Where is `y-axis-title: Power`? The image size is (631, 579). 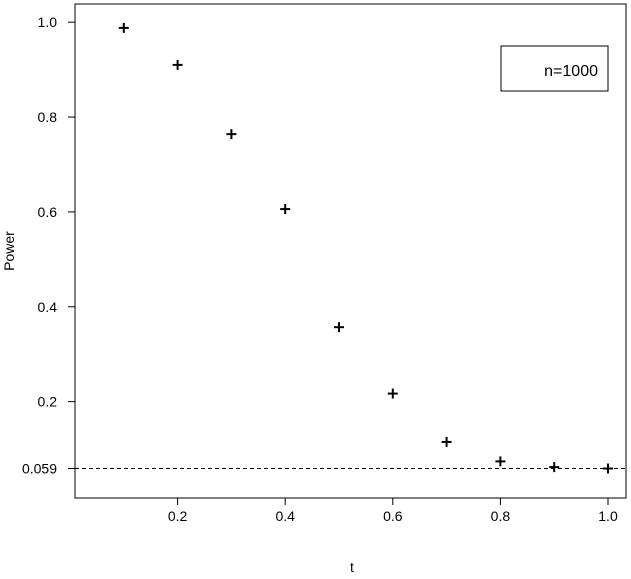 y-axis-title: Power is located at coordinates (9, 251).